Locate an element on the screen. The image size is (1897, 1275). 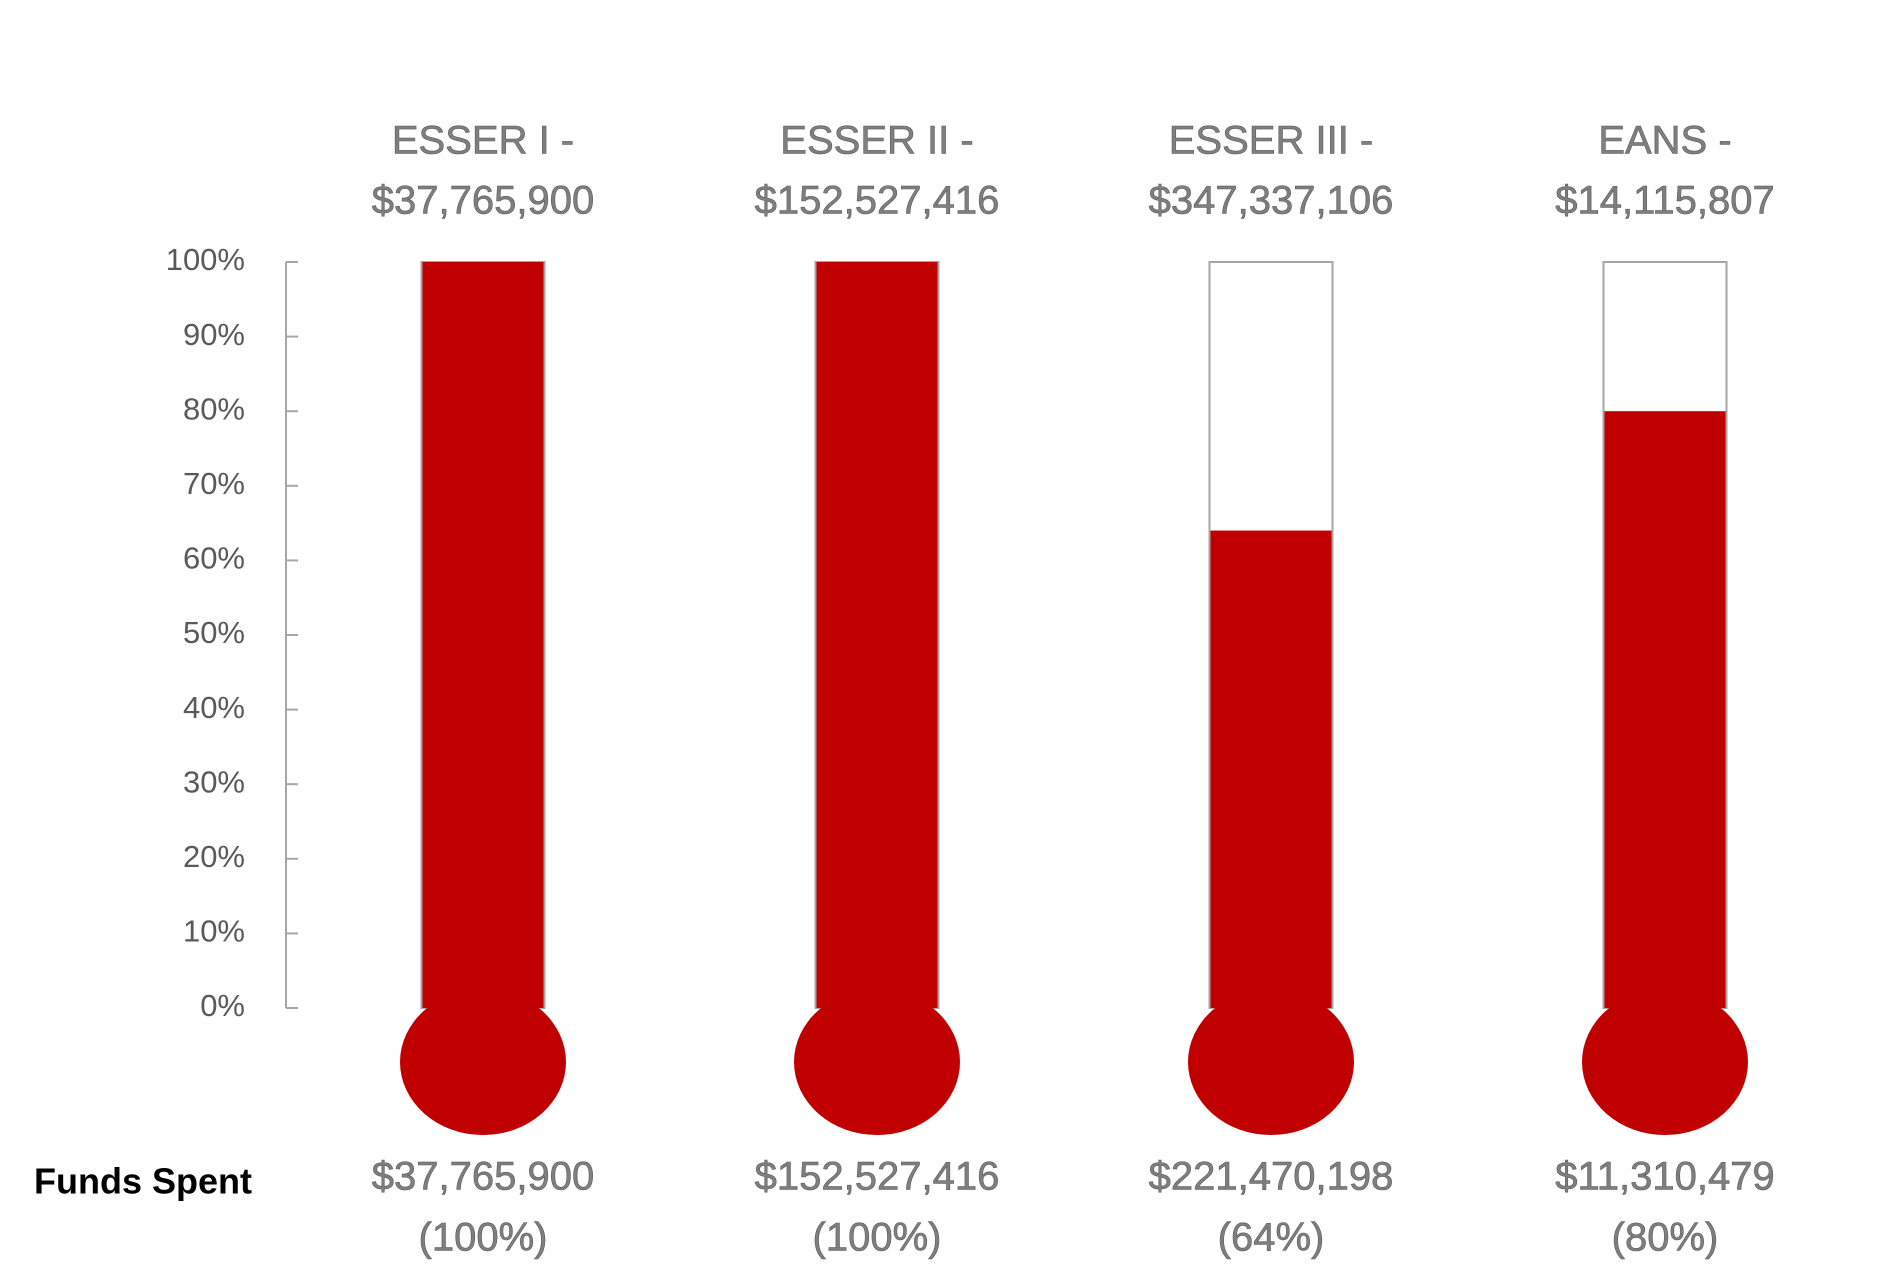
category-label: ESSER III - is located at coordinates (1271, 141).